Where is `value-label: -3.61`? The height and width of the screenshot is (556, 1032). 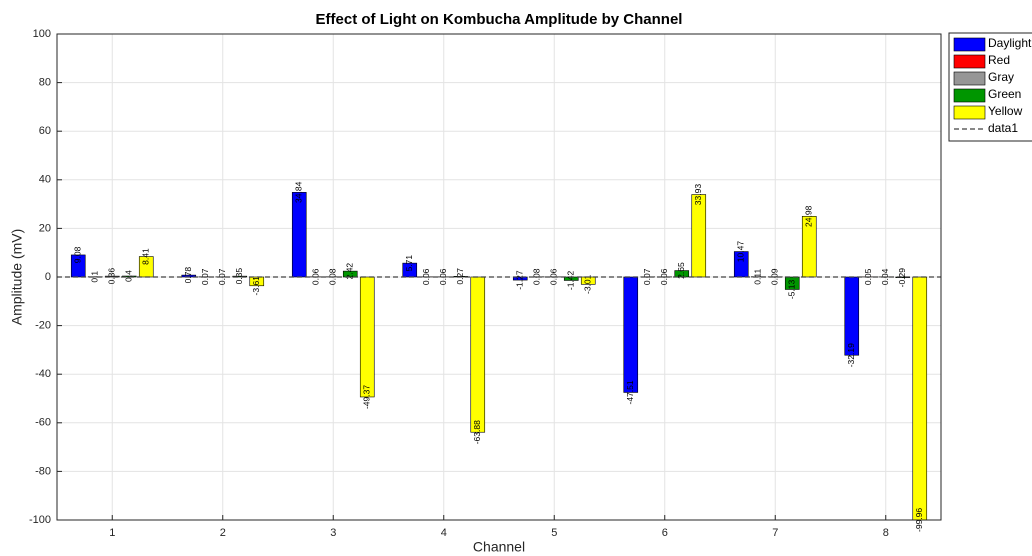
value-label: -3.61 is located at coordinates (256, 286).